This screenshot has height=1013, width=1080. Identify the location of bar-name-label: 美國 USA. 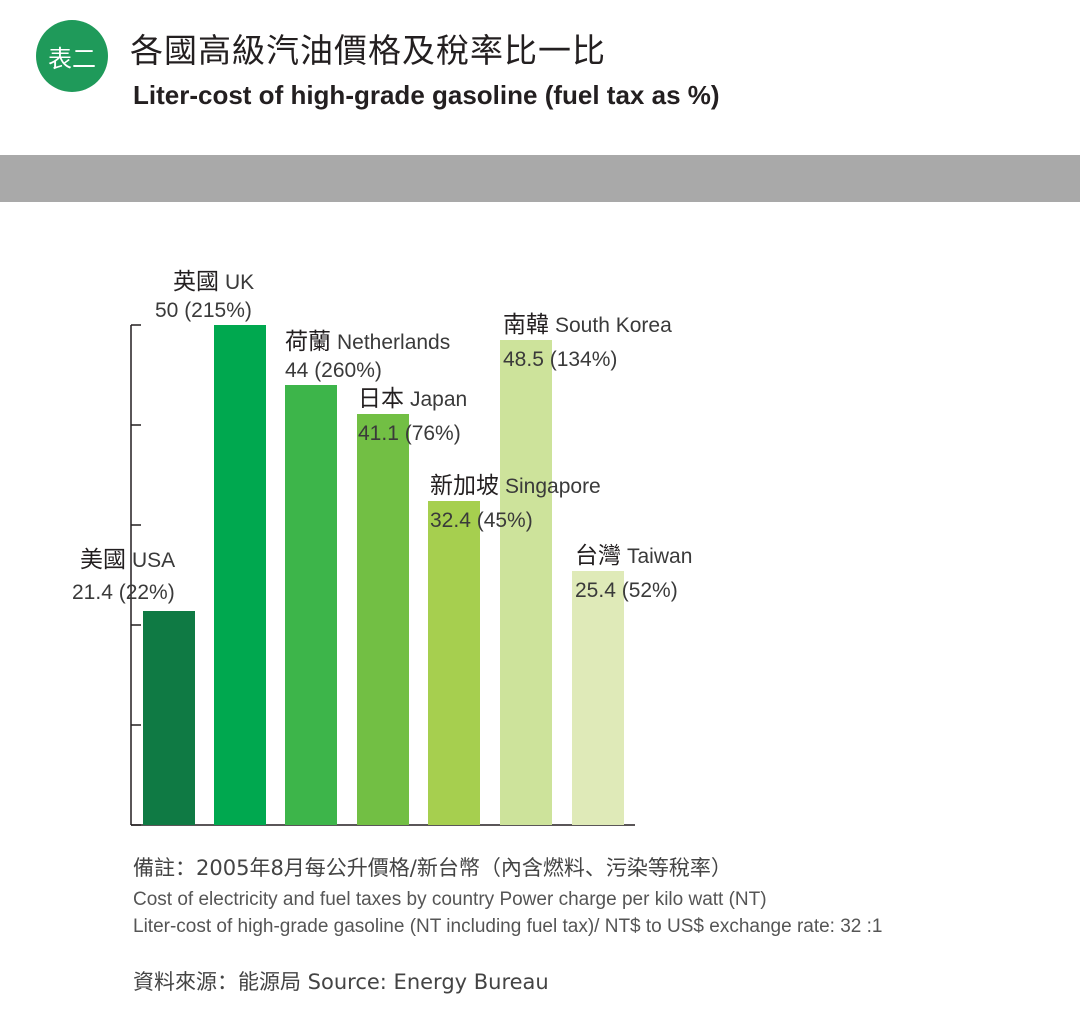
(127, 560).